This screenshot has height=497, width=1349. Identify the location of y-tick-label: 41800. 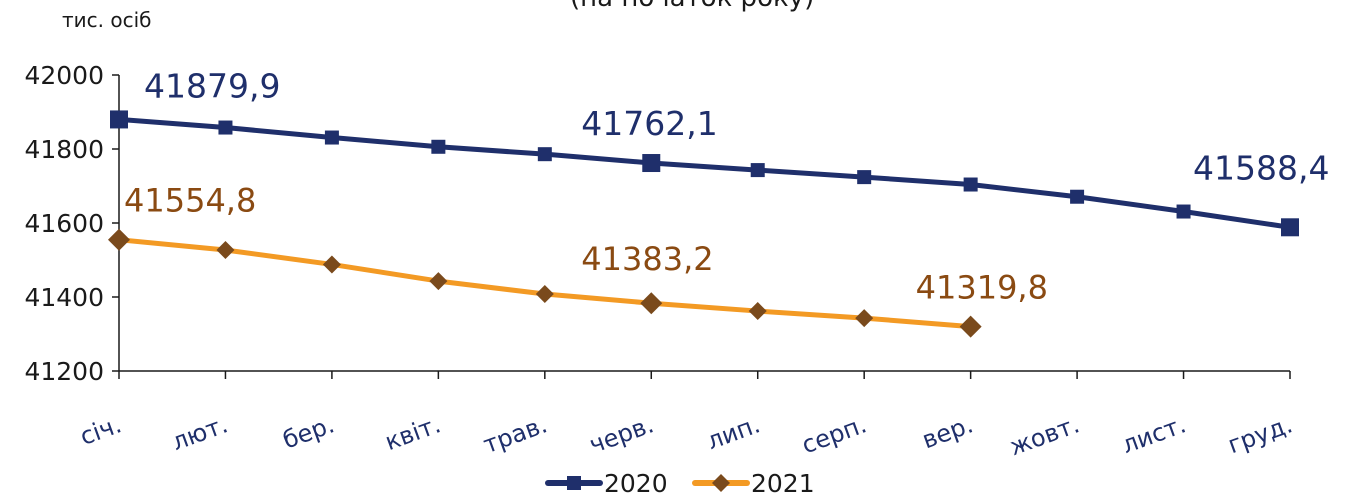
(64, 149).